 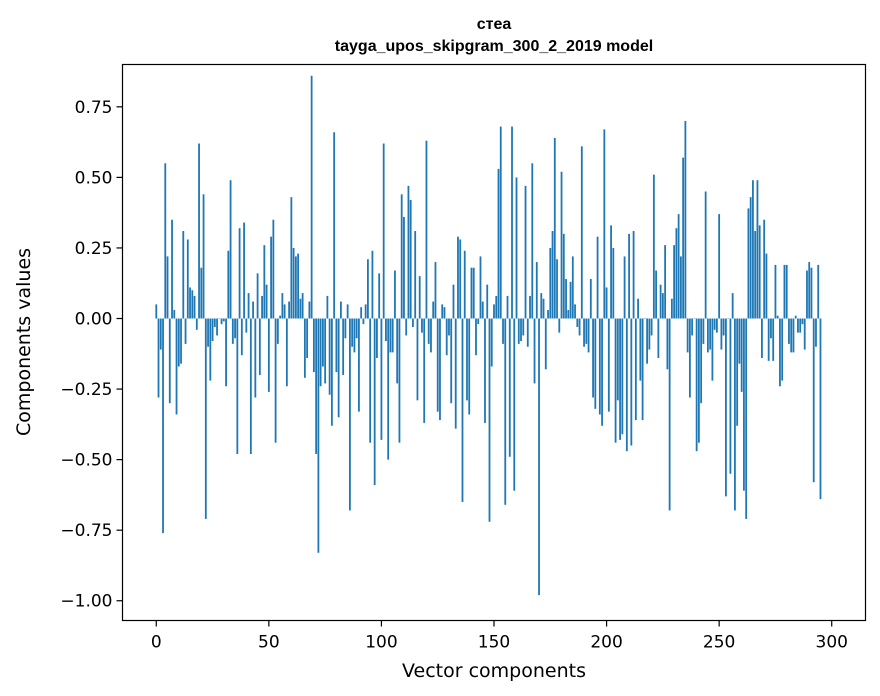 What do you see at coordinates (24, 342) in the screenshot?
I see `y-axis-label: Components values` at bounding box center [24, 342].